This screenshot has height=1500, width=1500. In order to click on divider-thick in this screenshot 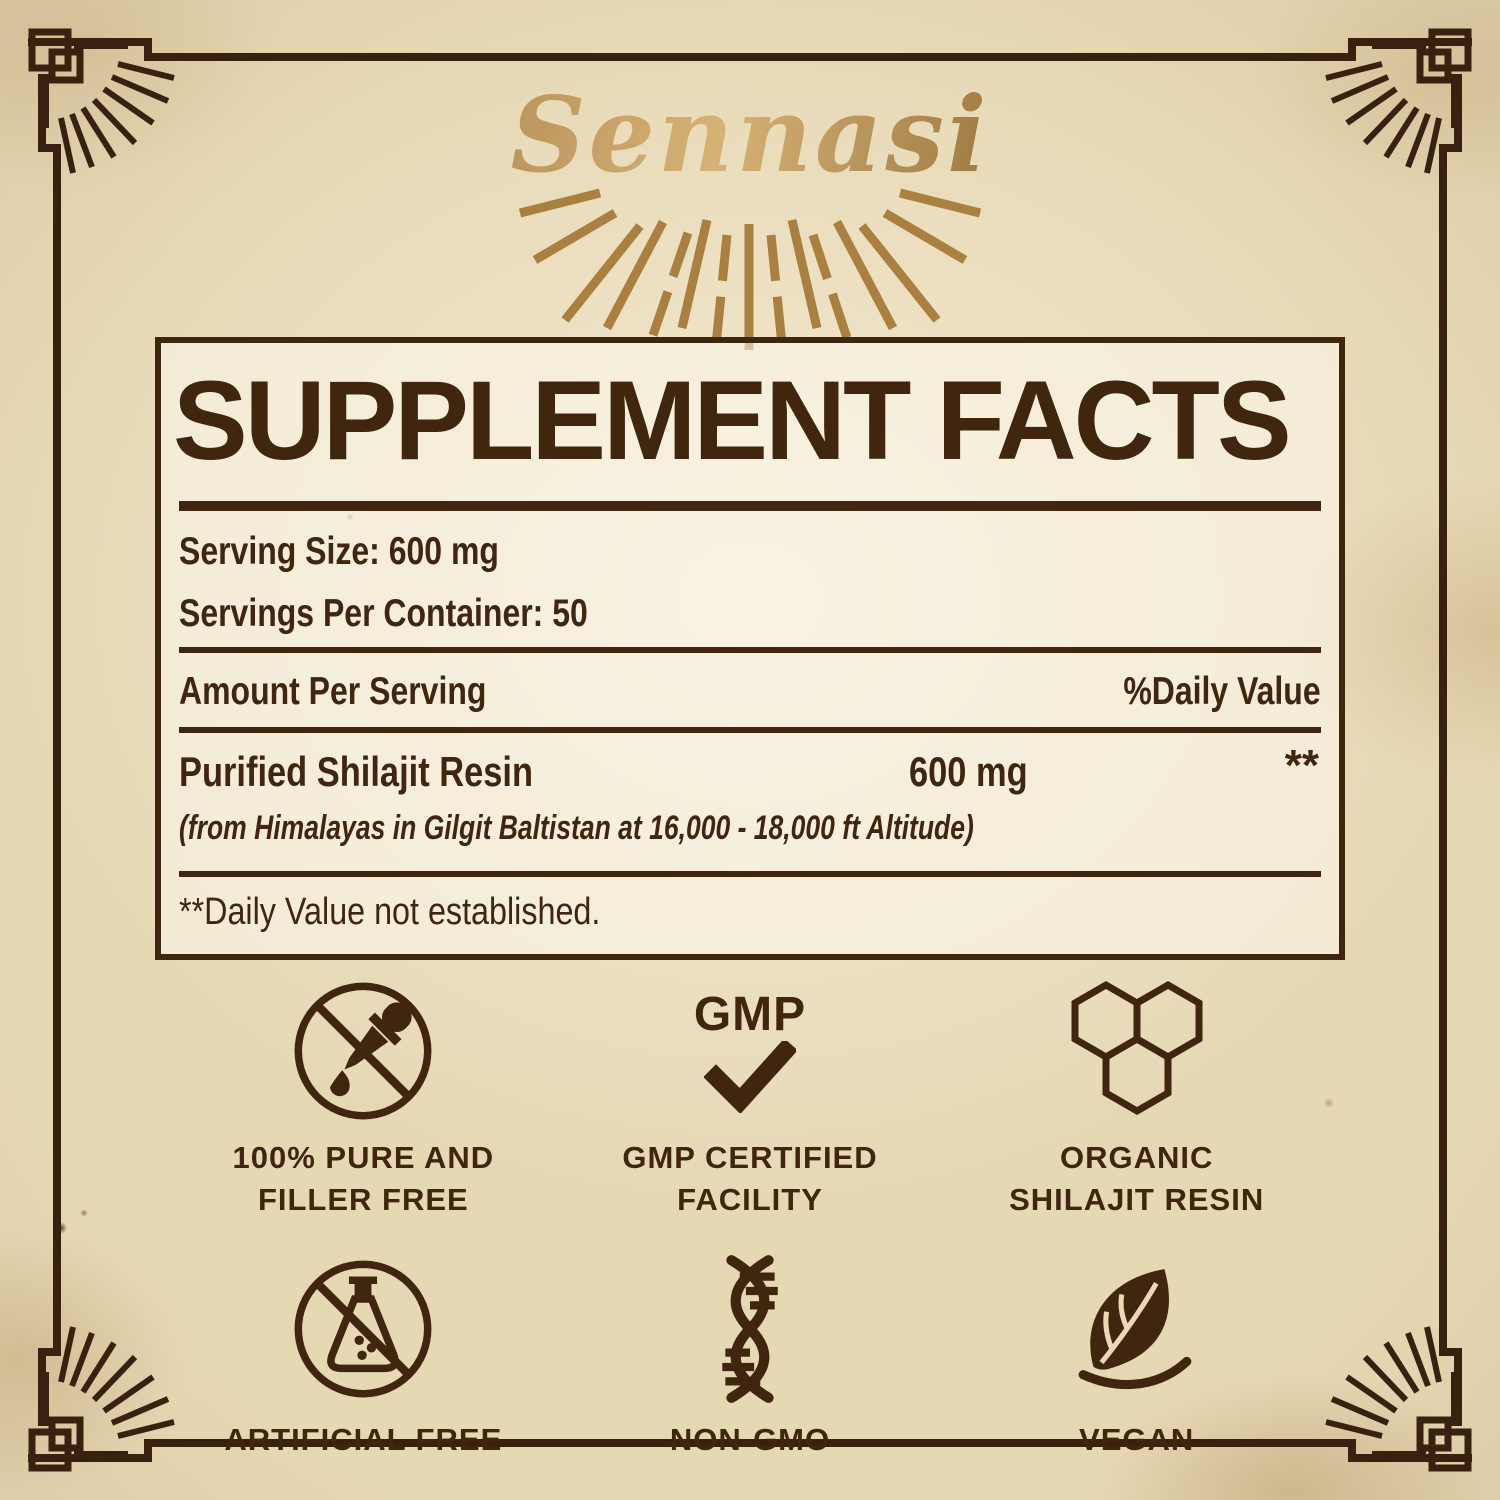, I will do `click(750, 506)`.